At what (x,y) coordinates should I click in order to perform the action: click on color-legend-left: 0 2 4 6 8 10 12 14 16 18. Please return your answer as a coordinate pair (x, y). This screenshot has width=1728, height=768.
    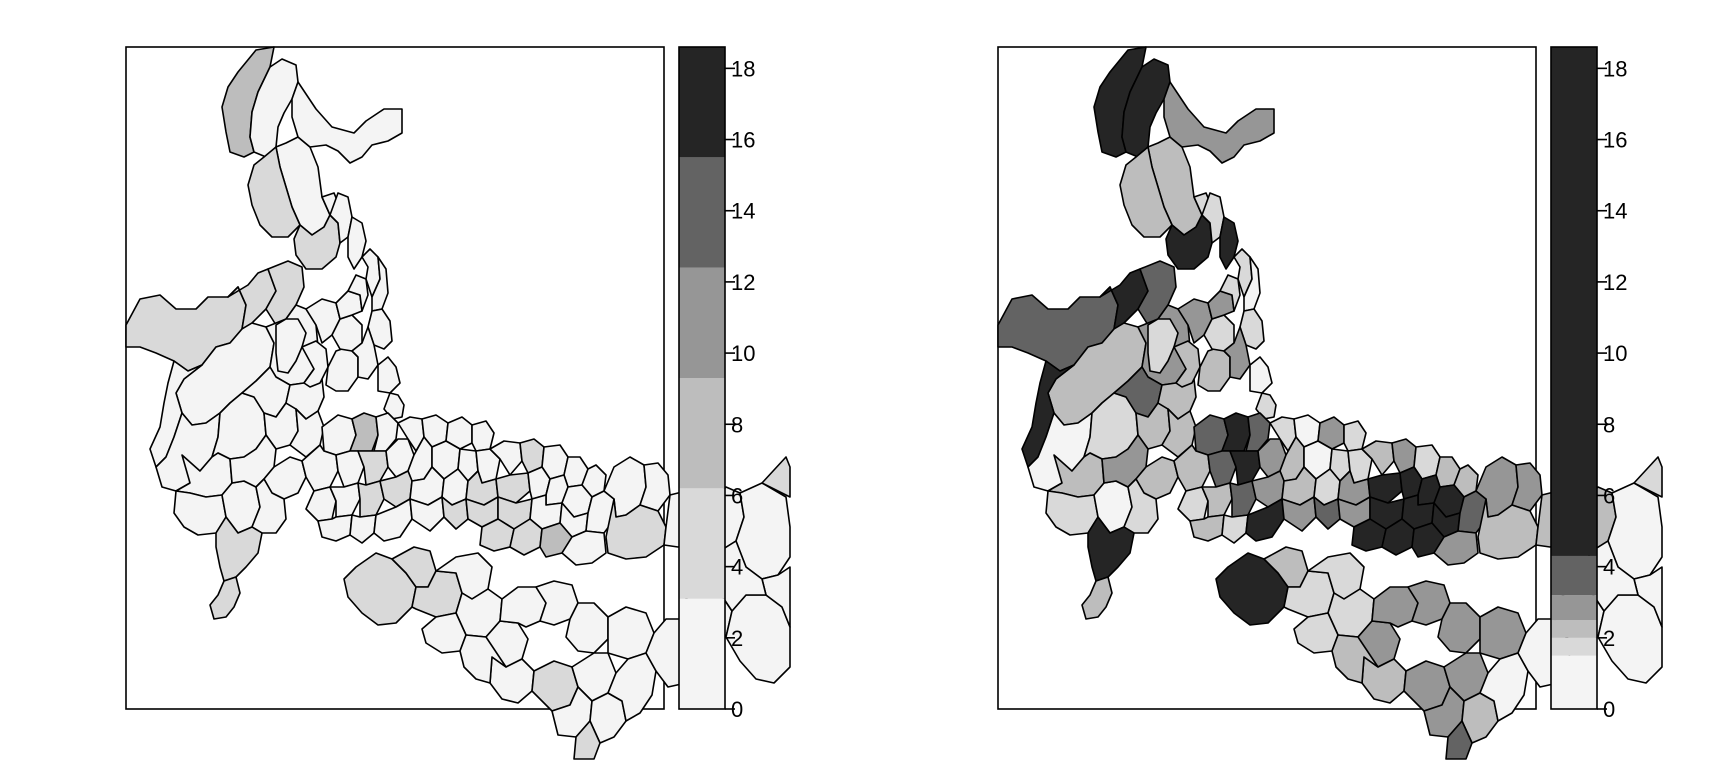
    Looking at the image, I should click on (716, 384).